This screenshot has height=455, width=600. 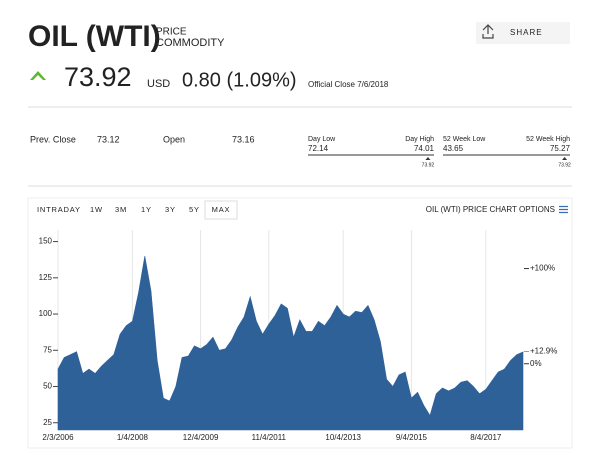 What do you see at coordinates (486, 437) in the screenshot?
I see `x-tick-label: 8/4/2017` at bounding box center [486, 437].